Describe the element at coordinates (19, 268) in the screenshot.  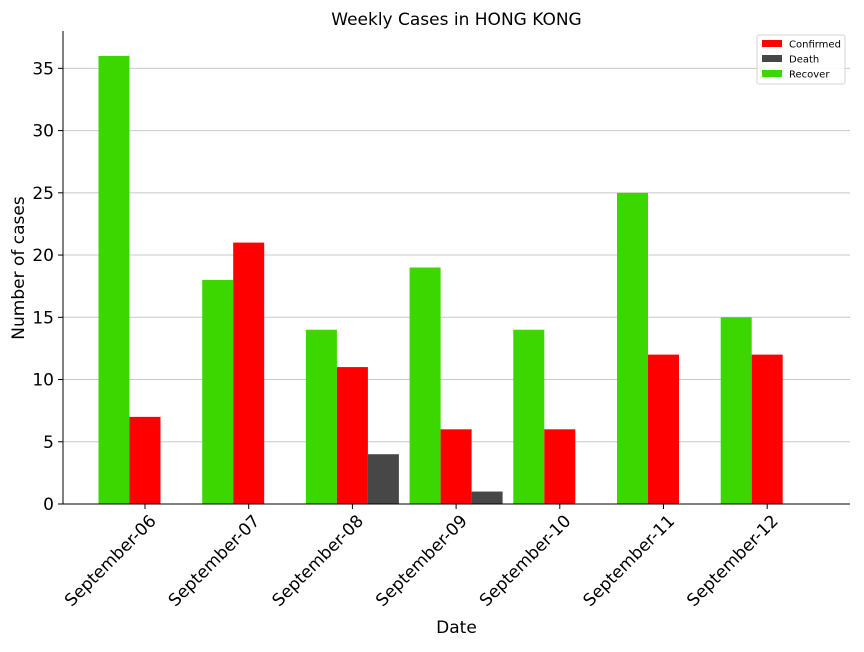
I see `y-axis-label: Number of cases` at that location.